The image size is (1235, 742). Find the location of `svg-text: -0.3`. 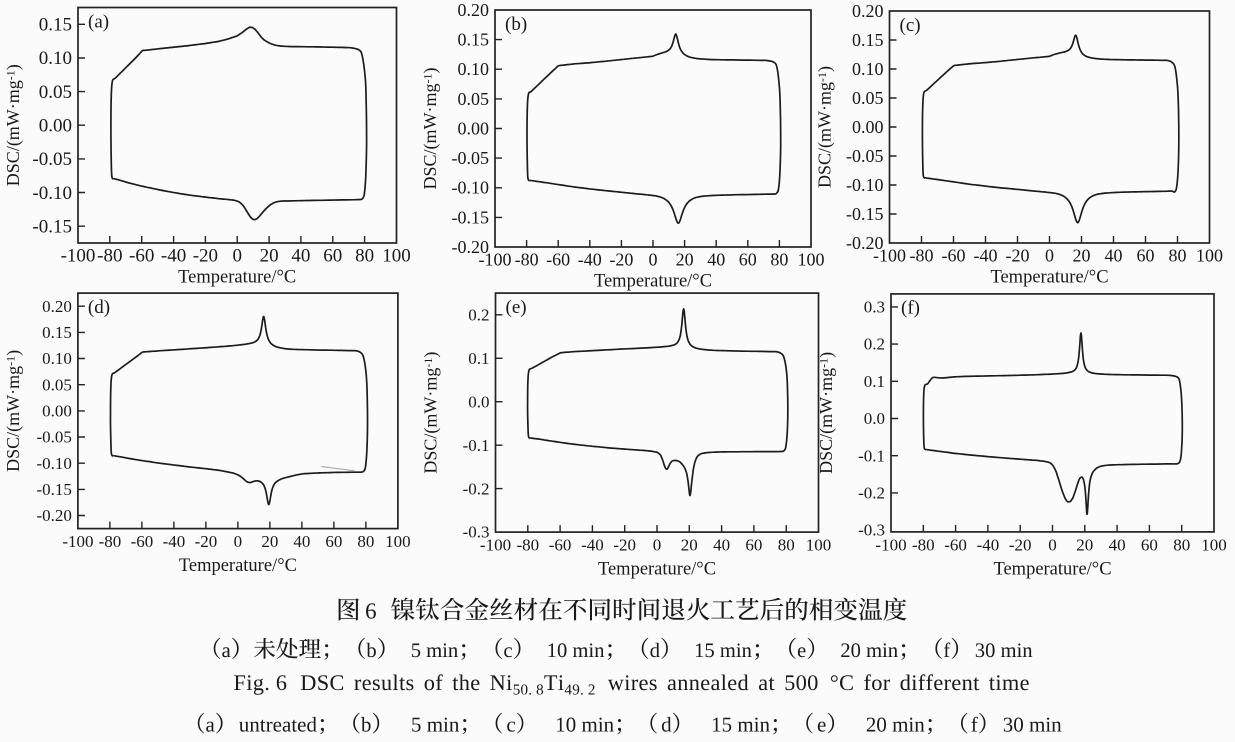

svg-text: -0.3 is located at coordinates (871, 530).